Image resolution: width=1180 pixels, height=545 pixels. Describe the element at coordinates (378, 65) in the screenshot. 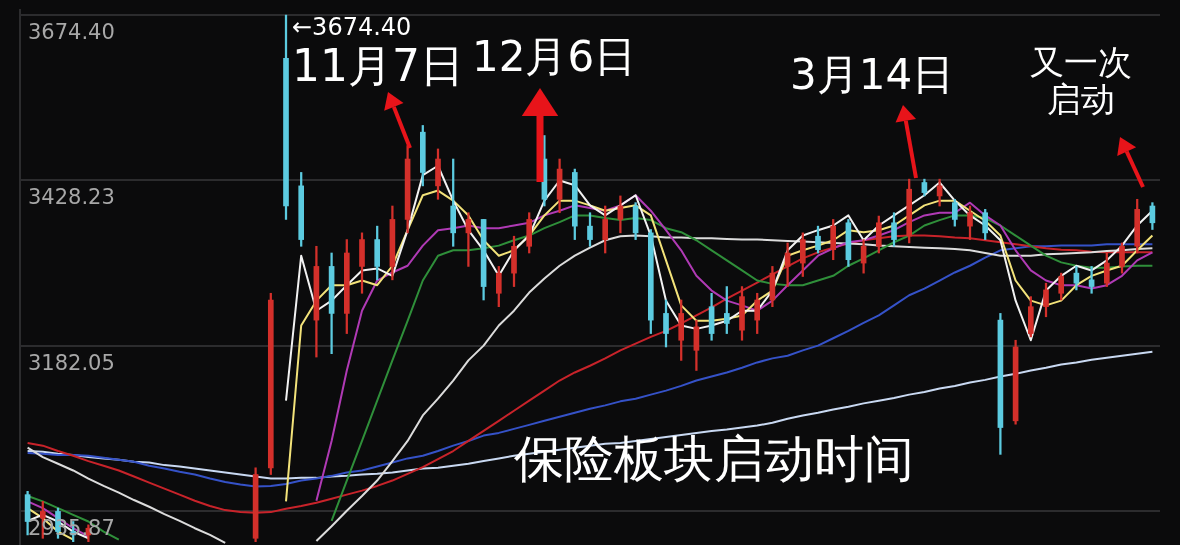

I see `annotation: 11月7日` at that location.